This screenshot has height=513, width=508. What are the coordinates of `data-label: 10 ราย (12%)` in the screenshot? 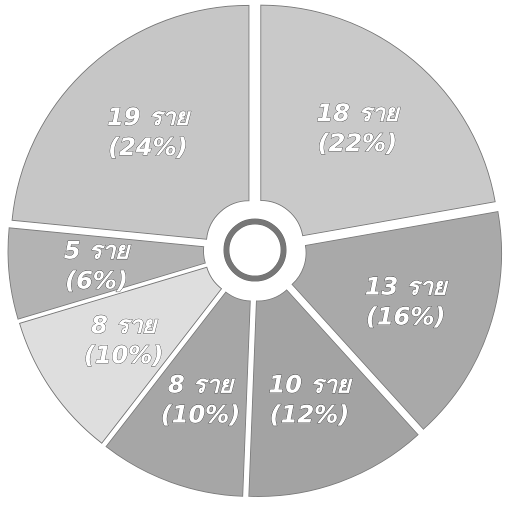 It's located at (310, 399).